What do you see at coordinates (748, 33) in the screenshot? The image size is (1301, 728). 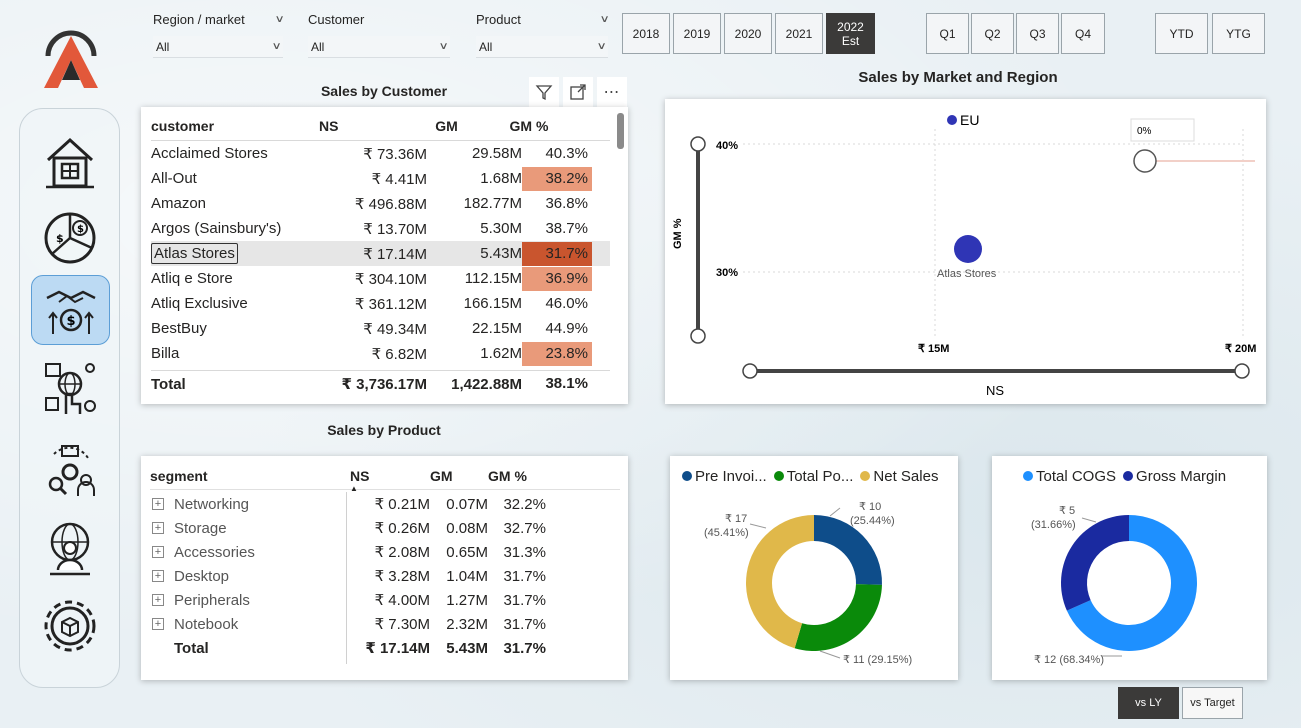 I see `year-button-2020: 2020` at bounding box center [748, 33].